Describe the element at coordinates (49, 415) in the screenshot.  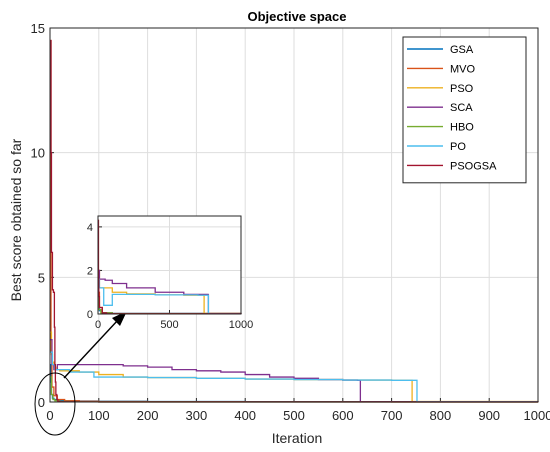
I see `x-tick-label: 0` at that location.